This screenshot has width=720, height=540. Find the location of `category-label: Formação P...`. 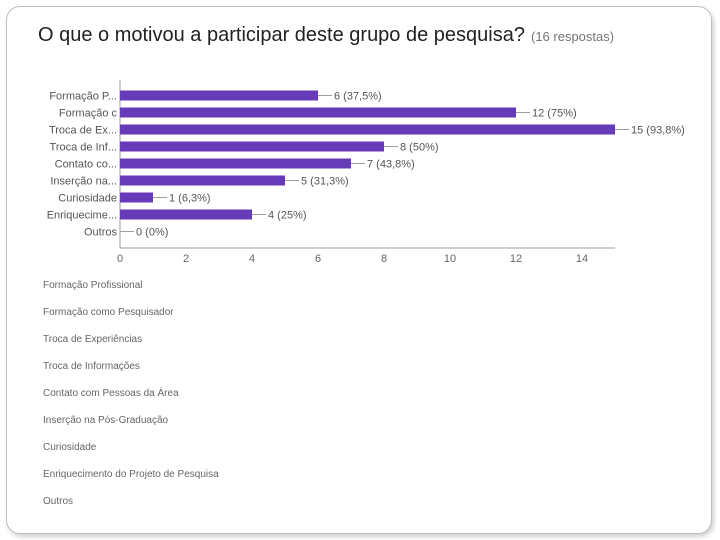

category-label: Formação P... is located at coordinates (83, 97).